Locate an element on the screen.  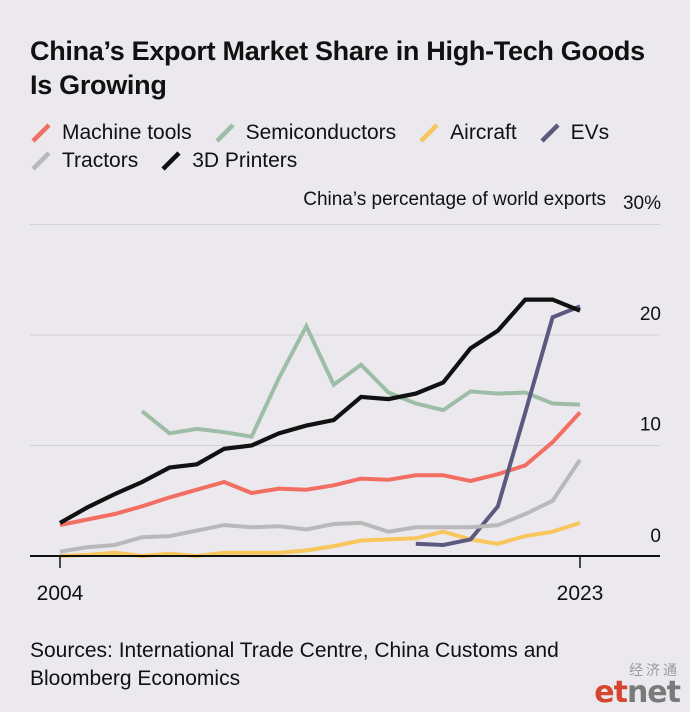
legend-label-tractors: Tractors is located at coordinates (100, 160).